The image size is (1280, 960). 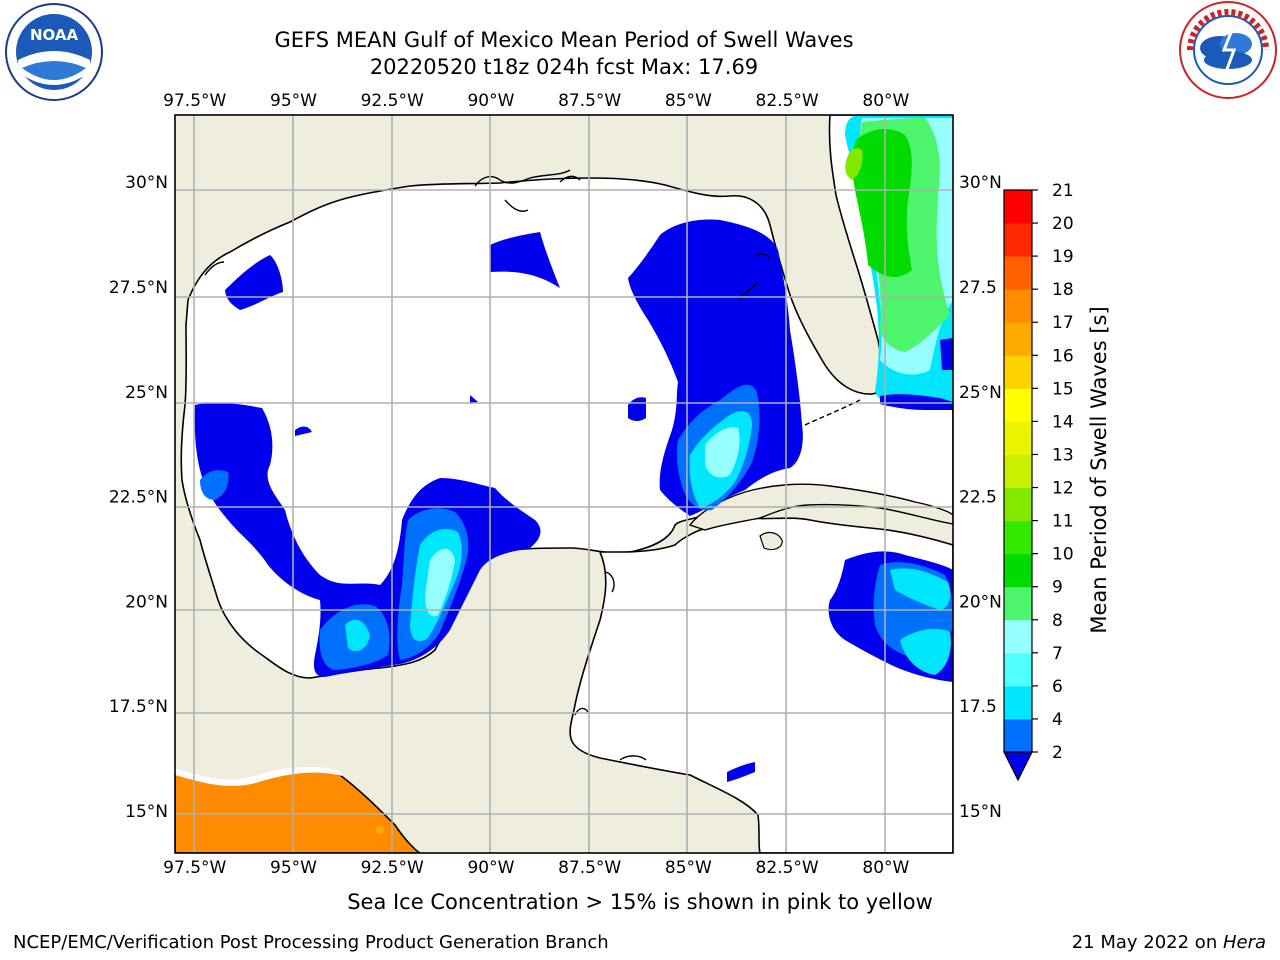 What do you see at coordinates (1038, 481) in the screenshot?
I see `colorbar: 2 4 6 7 8 9 10 11 12 13 14 15 16 17 18 19 20 21` at bounding box center [1038, 481].